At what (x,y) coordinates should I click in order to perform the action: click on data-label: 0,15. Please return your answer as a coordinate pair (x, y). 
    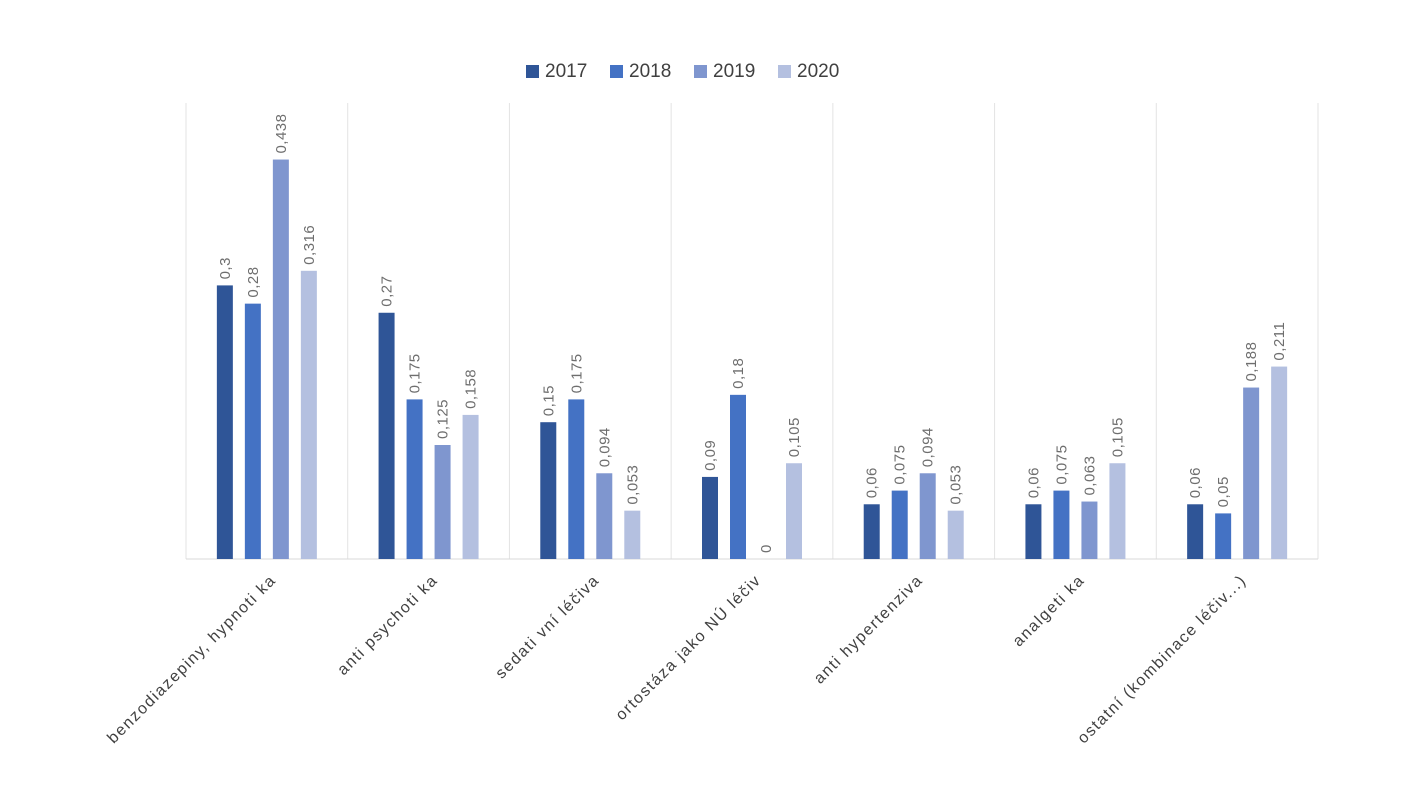
    Looking at the image, I should click on (548, 400).